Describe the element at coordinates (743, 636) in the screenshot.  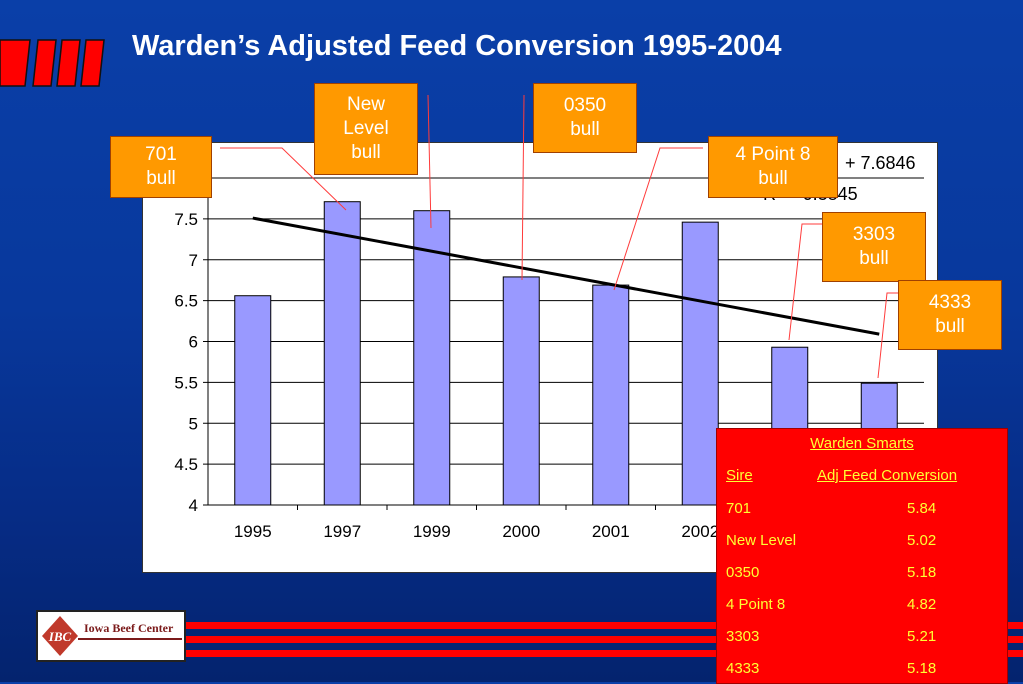
I see `sire-cell: 3303` at that location.